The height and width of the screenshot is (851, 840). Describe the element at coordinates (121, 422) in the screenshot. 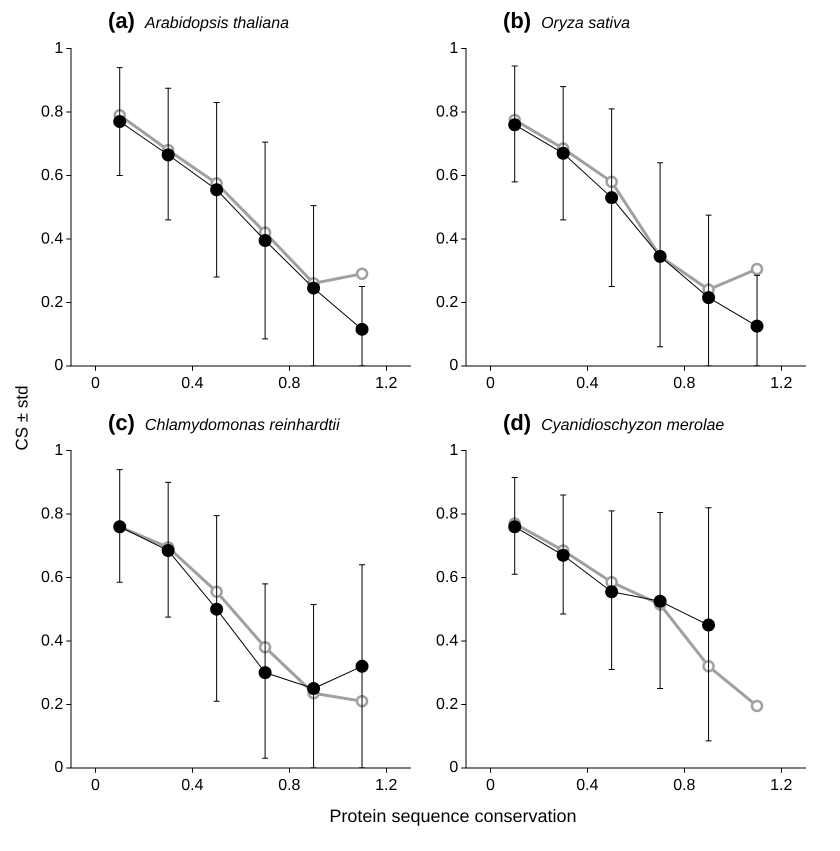

I see `chart-title: (c)` at that location.